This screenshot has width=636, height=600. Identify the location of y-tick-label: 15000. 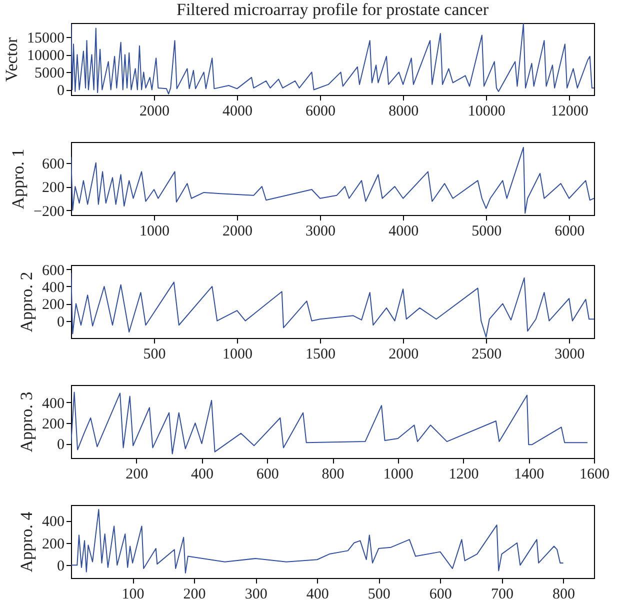
(45, 38).